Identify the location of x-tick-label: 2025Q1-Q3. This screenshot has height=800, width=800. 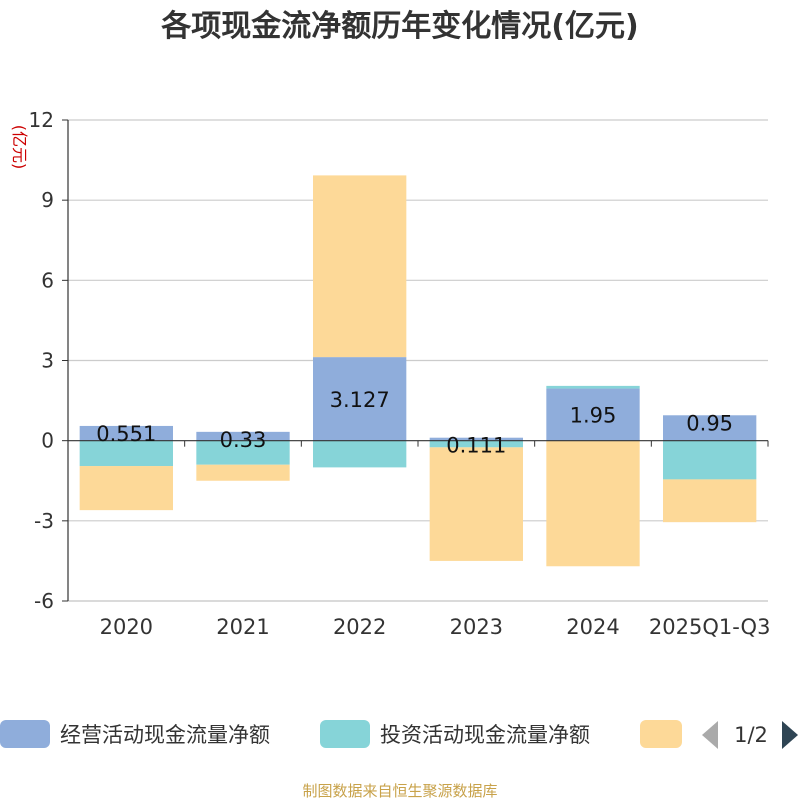
(710, 627).